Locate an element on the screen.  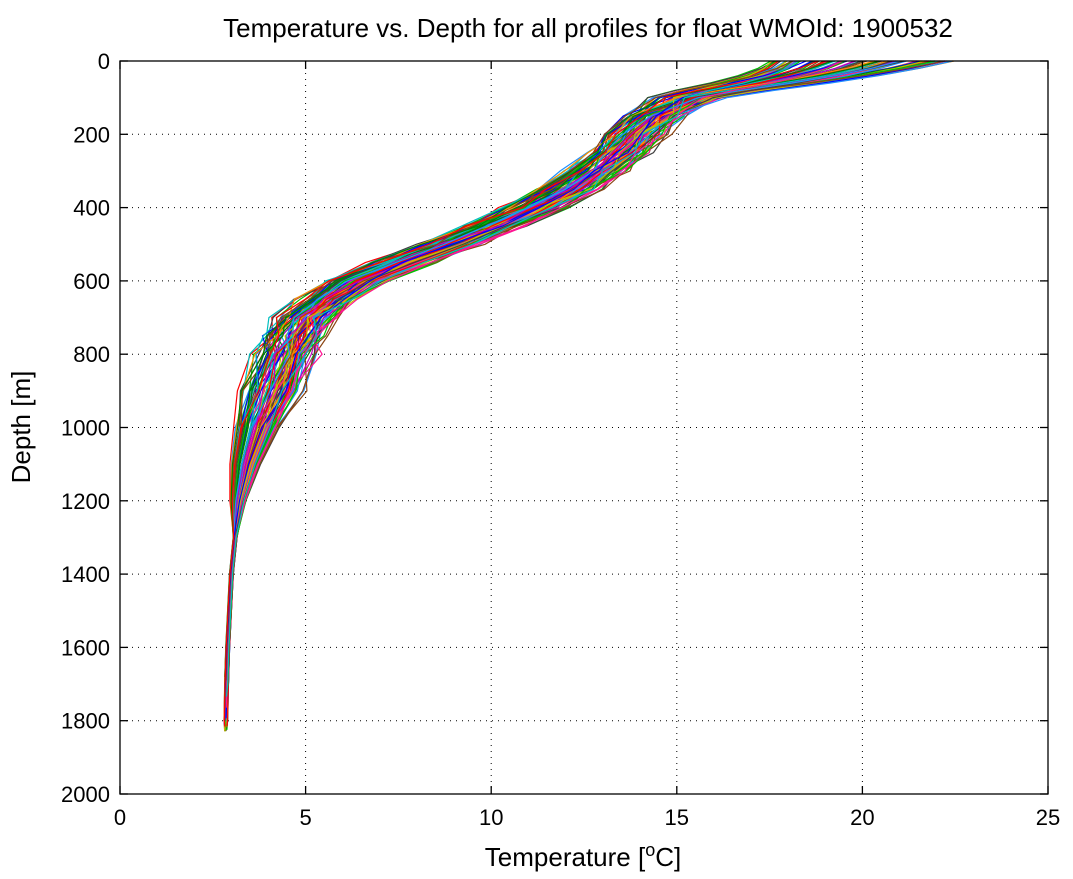
y-tick-label: 1600 is located at coordinates (85, 647).